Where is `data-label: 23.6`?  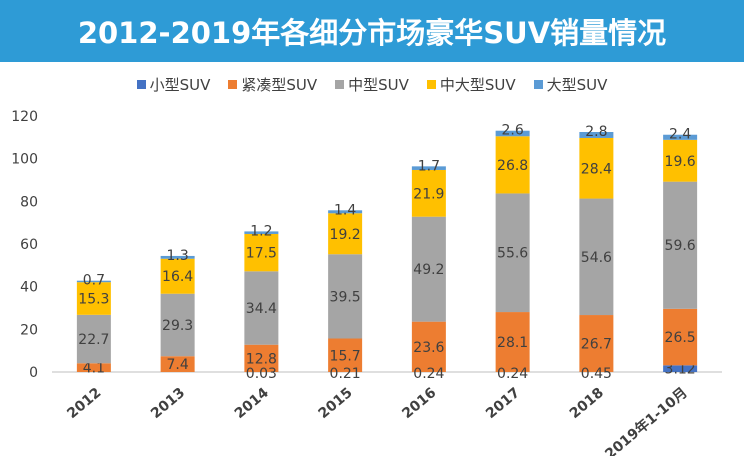 data-label: 23.6 is located at coordinates (428, 348).